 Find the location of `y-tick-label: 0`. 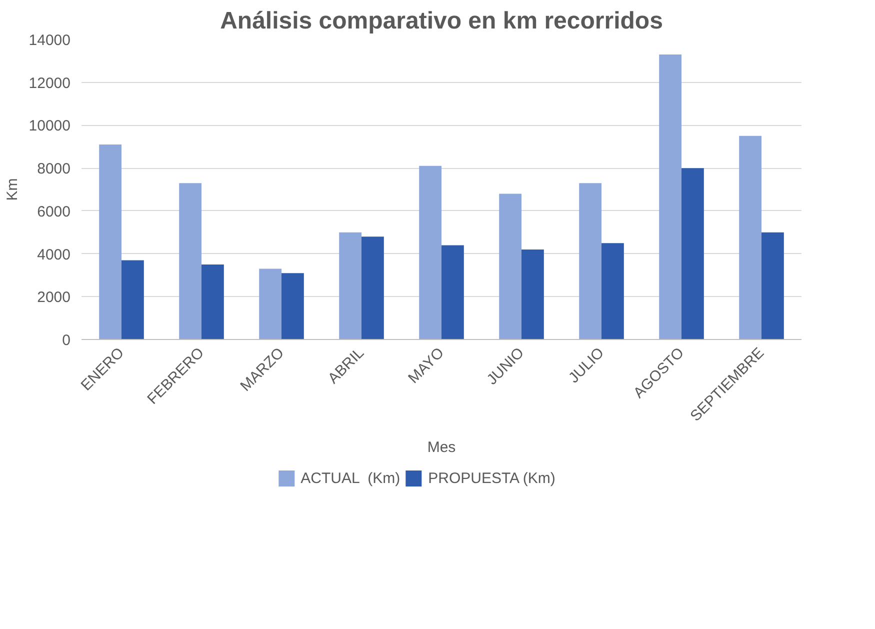

y-tick-label: 0 is located at coordinates (66, 340).